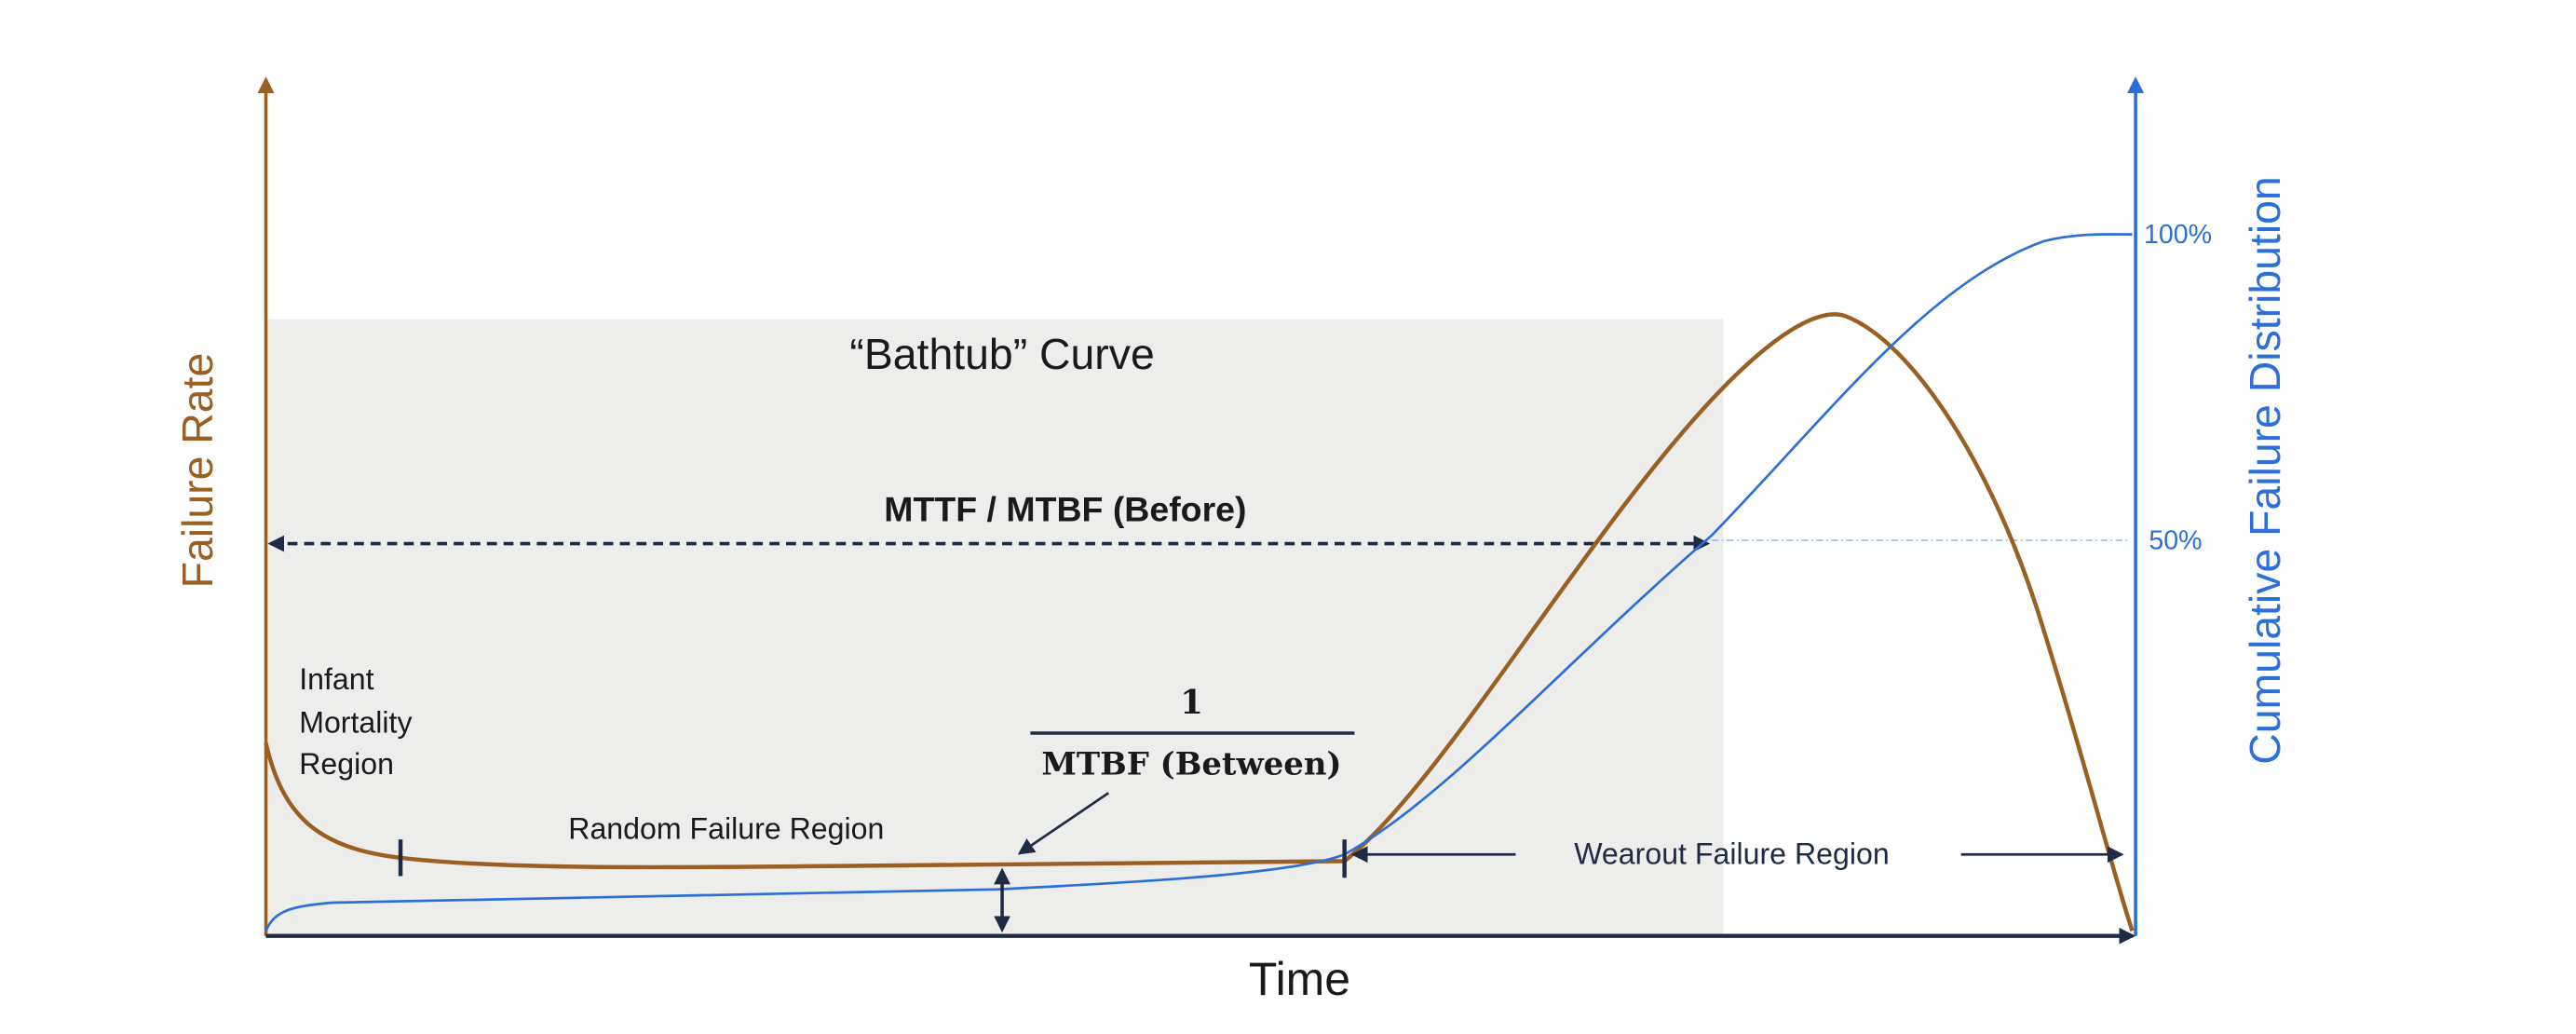  What do you see at coordinates (355, 723) in the screenshot?
I see `infant-region-label: Mortality` at bounding box center [355, 723].